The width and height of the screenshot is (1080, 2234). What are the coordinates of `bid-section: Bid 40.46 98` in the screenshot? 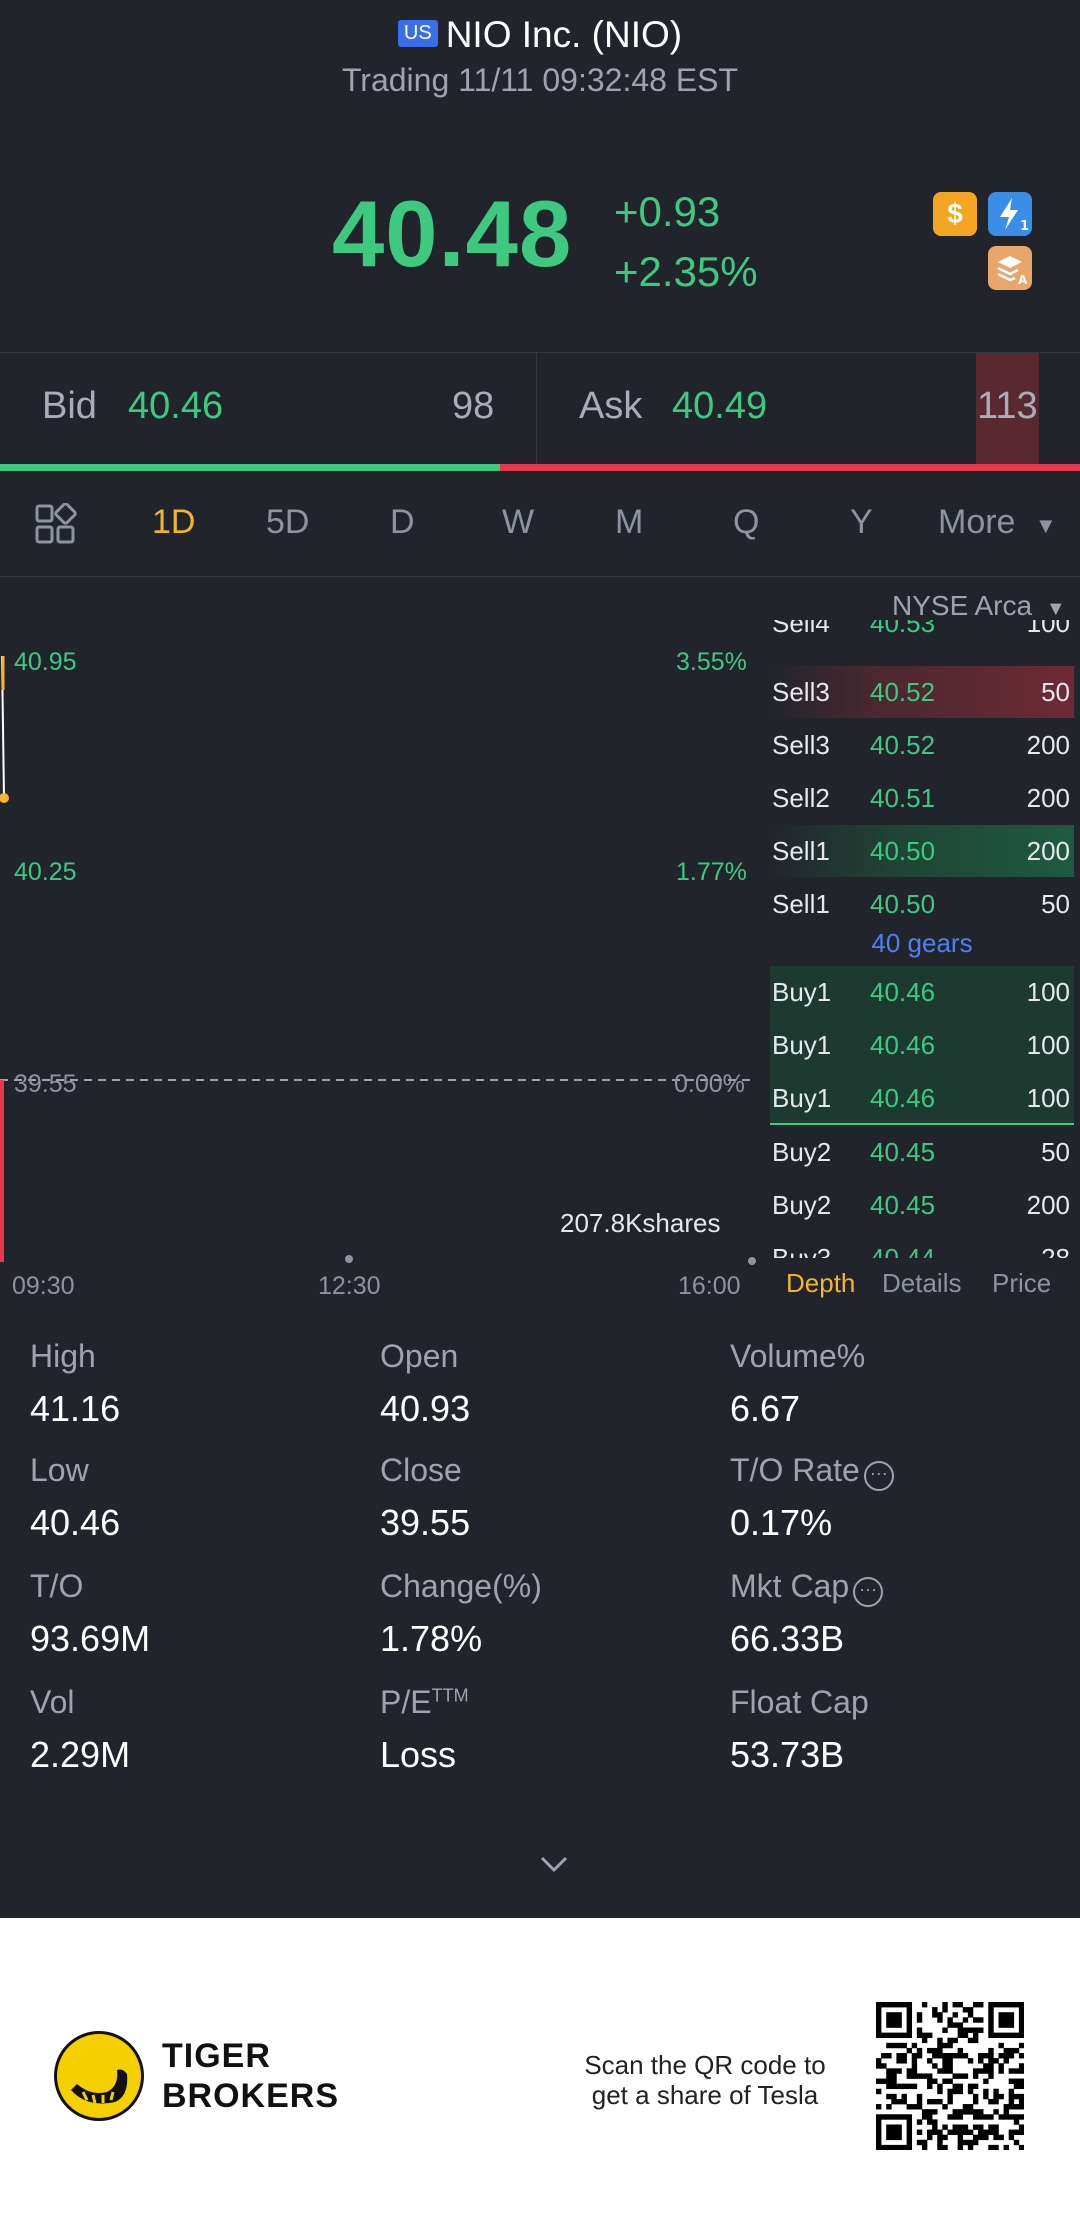 It's located at (268, 409).